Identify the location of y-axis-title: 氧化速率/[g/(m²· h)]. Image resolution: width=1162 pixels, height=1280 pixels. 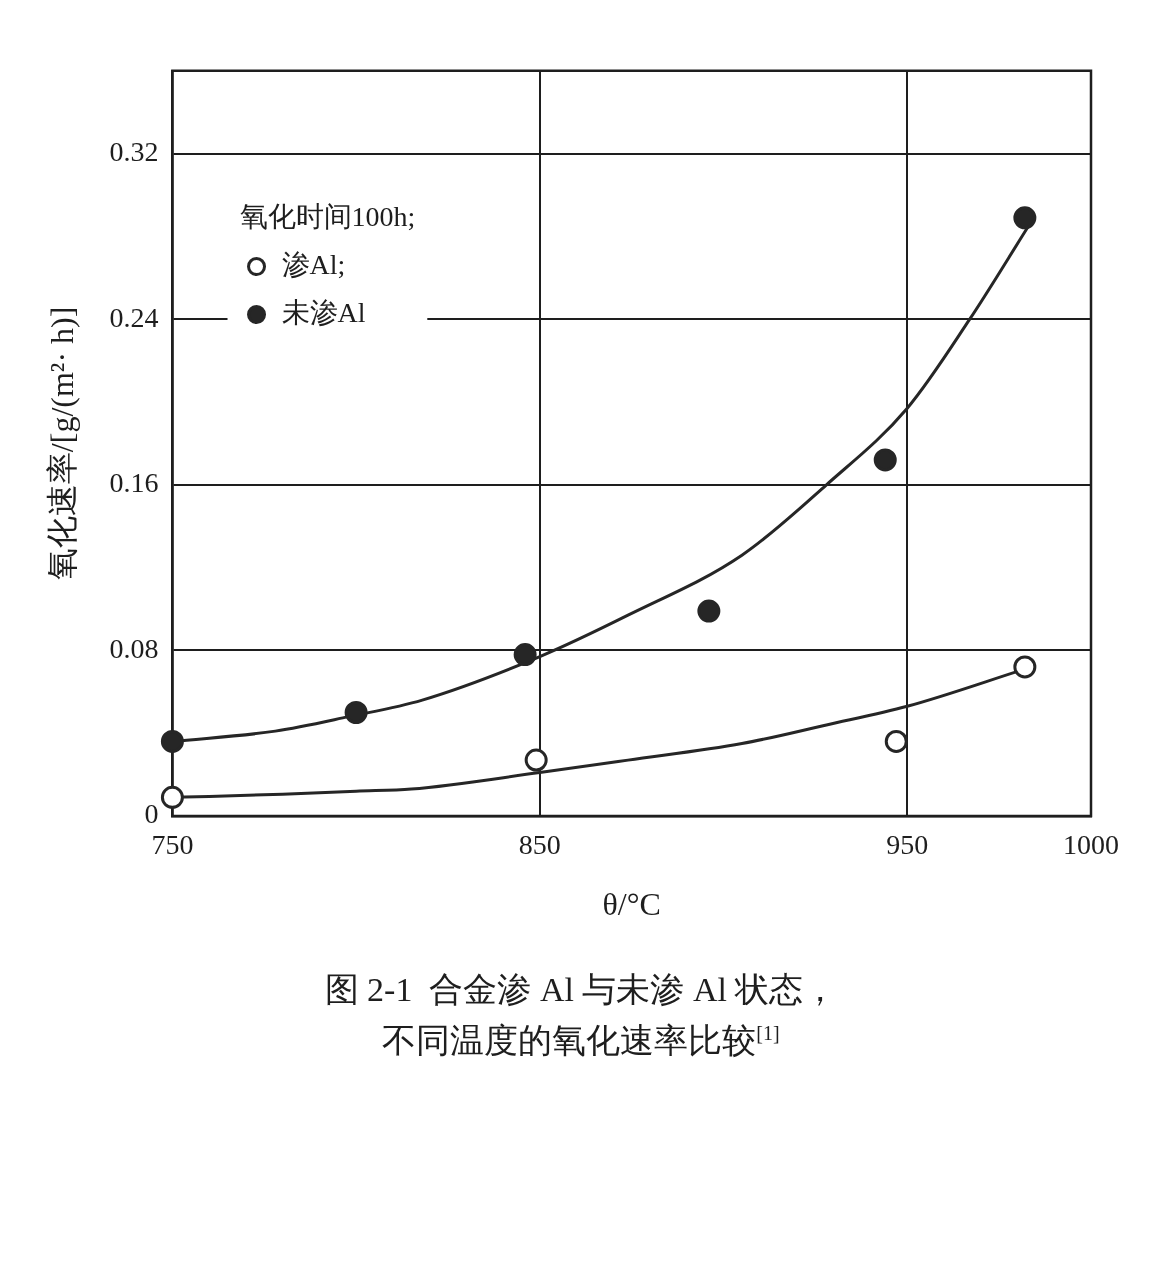
(61, 443).